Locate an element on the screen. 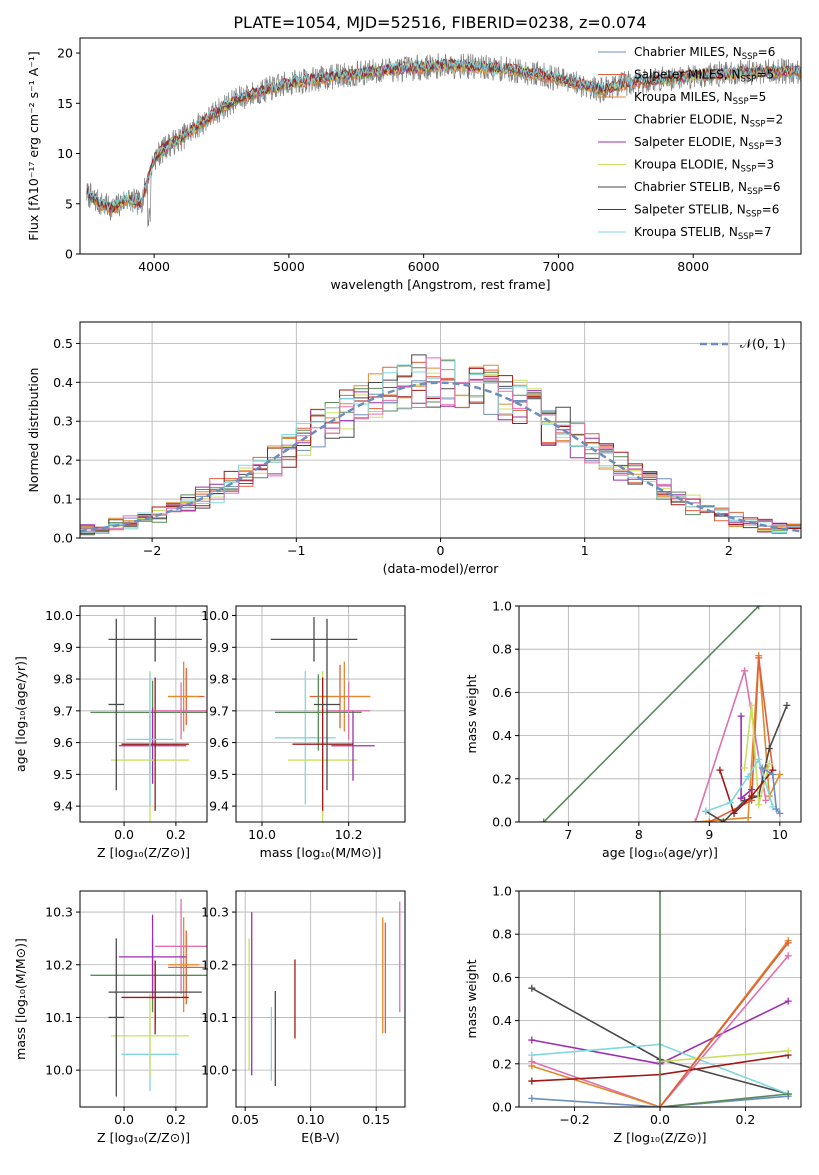 Image resolution: width=819 pixels, height=1175 pixels. y-tick-label: 10.2 is located at coordinates (215, 964).